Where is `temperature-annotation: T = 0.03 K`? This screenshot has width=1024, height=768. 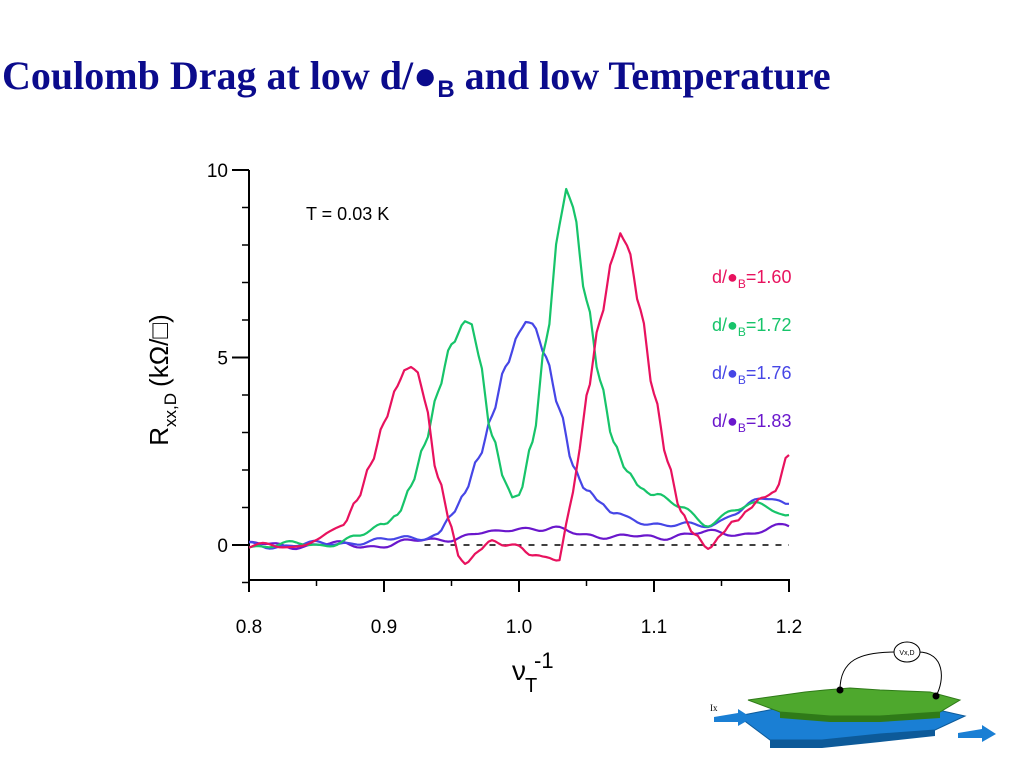 temperature-annotation: T = 0.03 K is located at coordinates (347, 214).